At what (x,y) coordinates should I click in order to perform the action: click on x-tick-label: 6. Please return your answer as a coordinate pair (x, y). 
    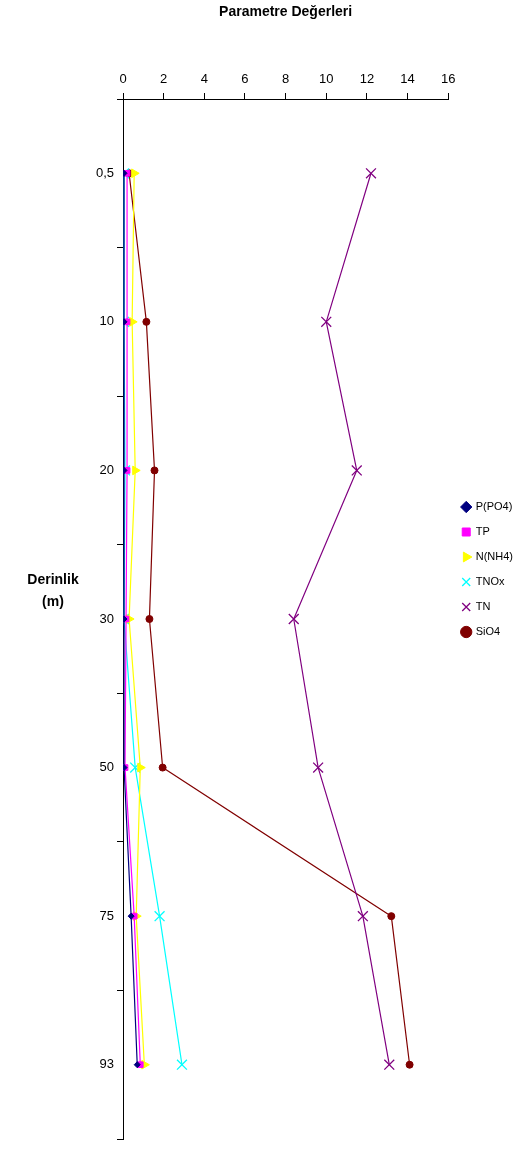
    Looking at the image, I should click on (245, 78).